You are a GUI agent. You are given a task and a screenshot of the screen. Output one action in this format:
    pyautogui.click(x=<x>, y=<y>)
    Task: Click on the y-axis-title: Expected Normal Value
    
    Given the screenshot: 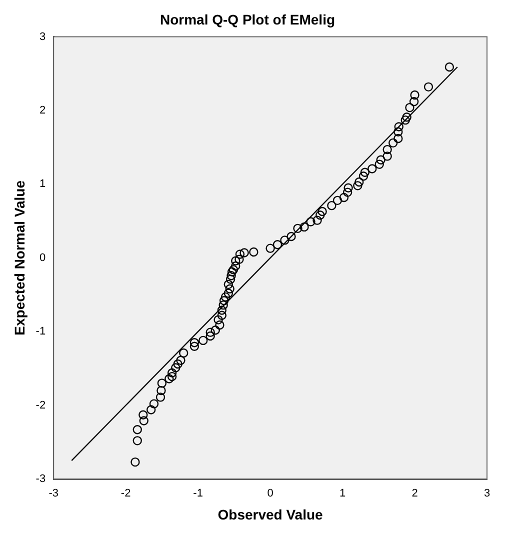 What is the action you would take?
    pyautogui.click(x=19, y=258)
    